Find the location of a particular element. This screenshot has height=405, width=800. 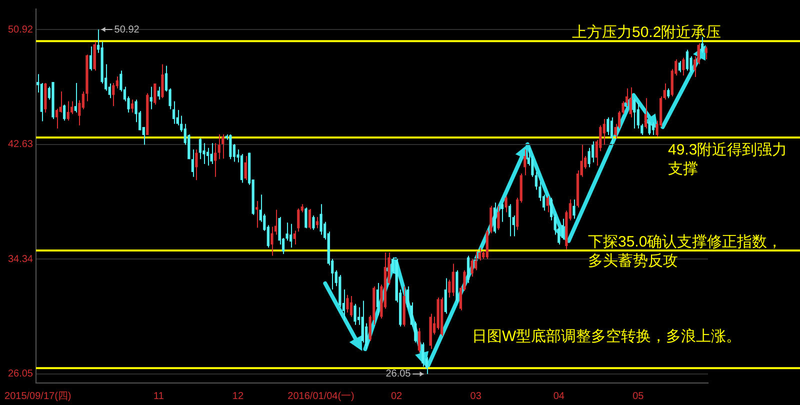

x-tick-label: 12 is located at coordinates (238, 396).